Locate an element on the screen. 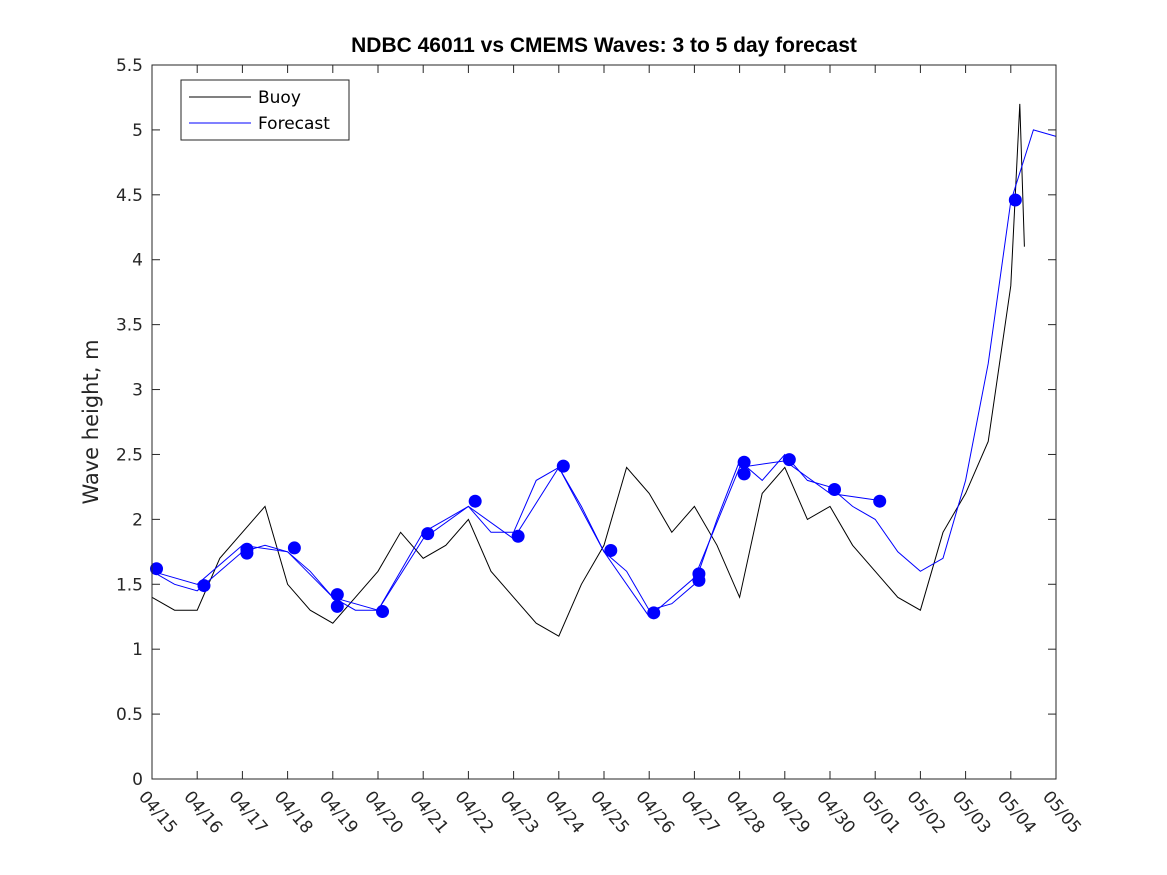 The height and width of the screenshot is (875, 1167). x-tick-label: 04/20 is located at coordinates (383, 812).